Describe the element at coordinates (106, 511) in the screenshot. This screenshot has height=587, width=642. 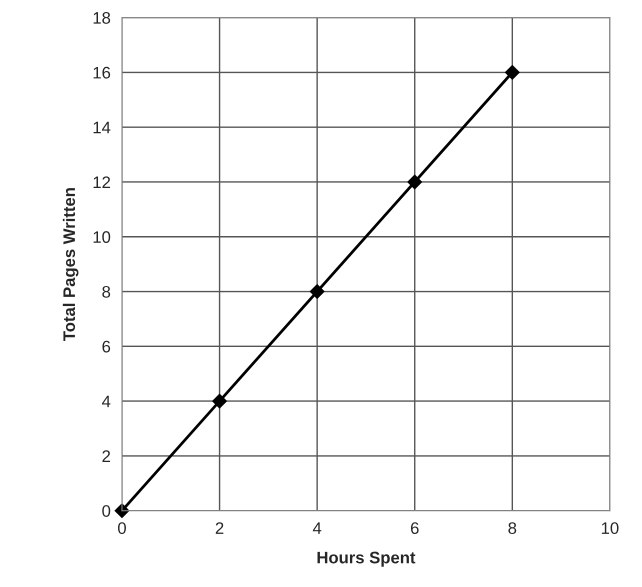
I see `y-tick-label: 0` at that location.